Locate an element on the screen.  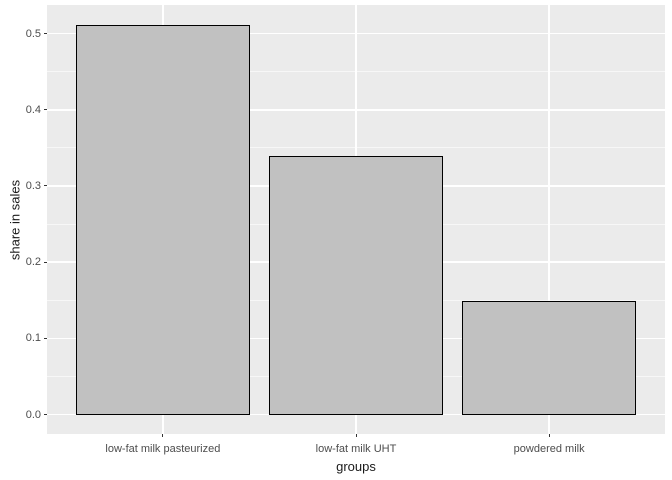
x-axis-tick-label: low-fat milk pasteurized is located at coordinates (163, 449).